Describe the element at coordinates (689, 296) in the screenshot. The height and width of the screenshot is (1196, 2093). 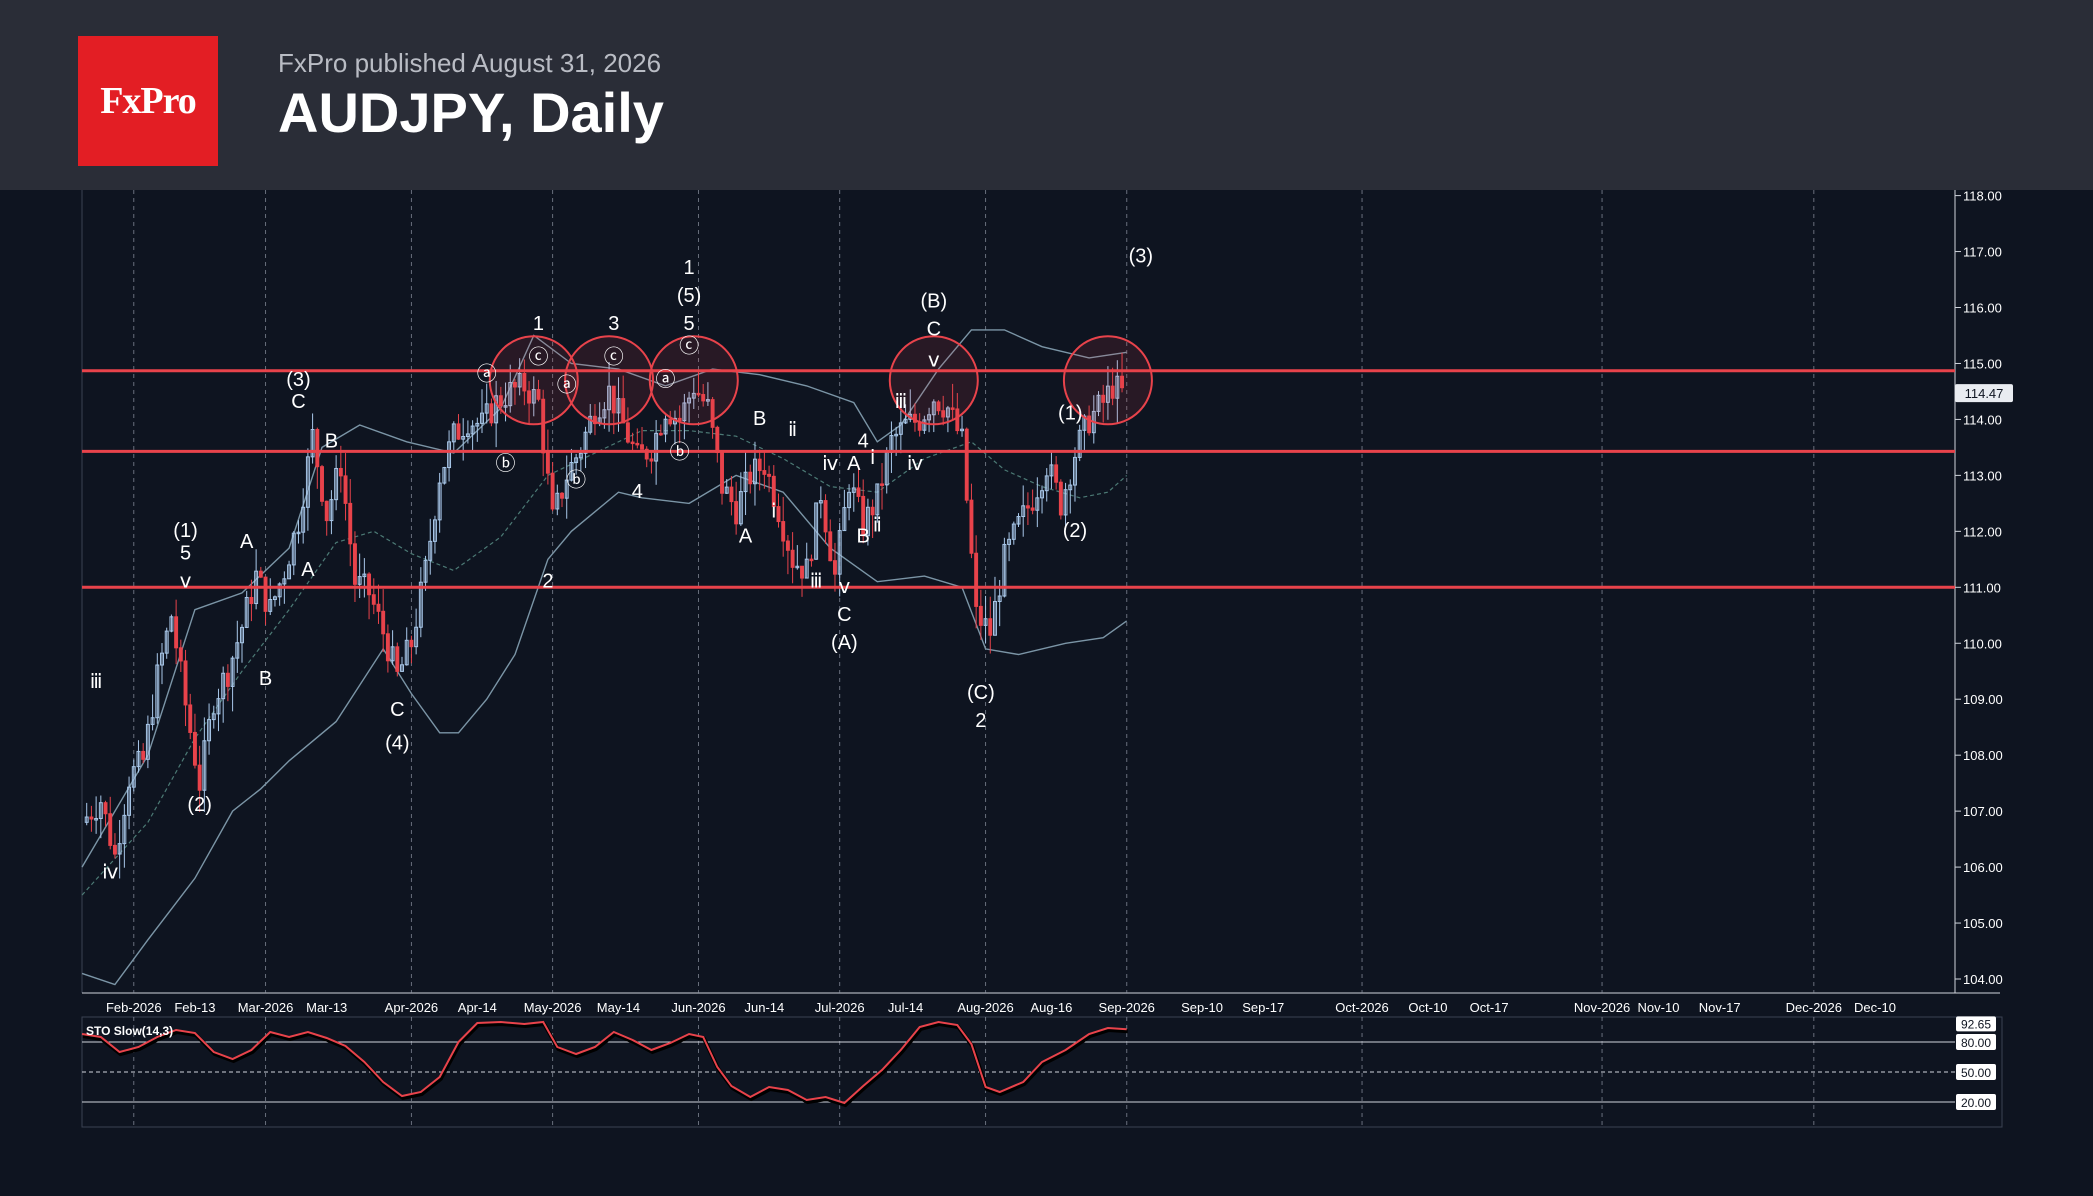
I see `wave-label: (5)` at that location.